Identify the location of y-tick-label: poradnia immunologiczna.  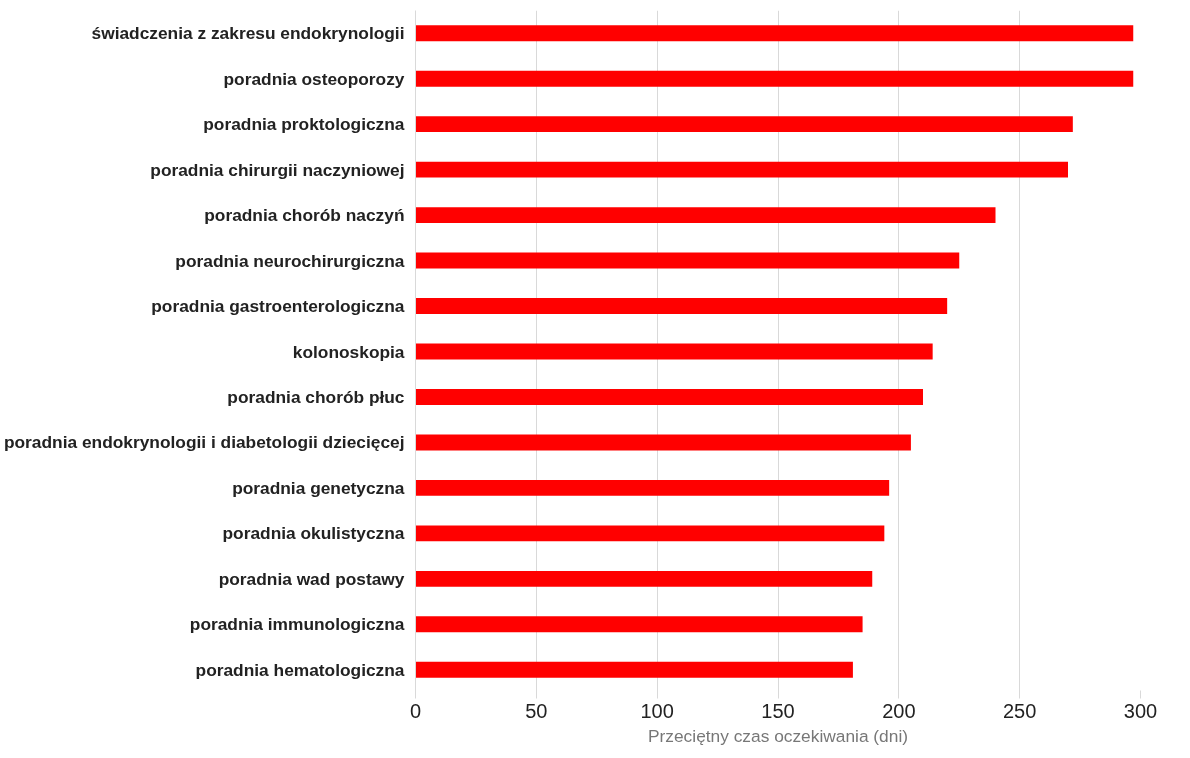
(297, 624).